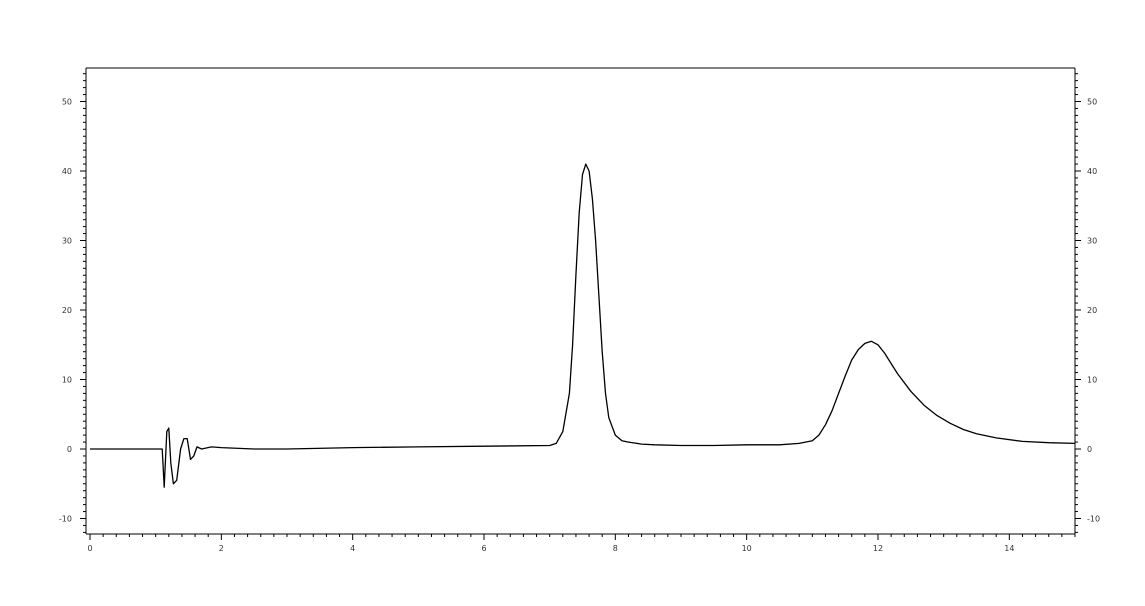 The width and height of the screenshot is (1145, 606). What do you see at coordinates (89, 548) in the screenshot?
I see `x-tick-label: 0` at bounding box center [89, 548].